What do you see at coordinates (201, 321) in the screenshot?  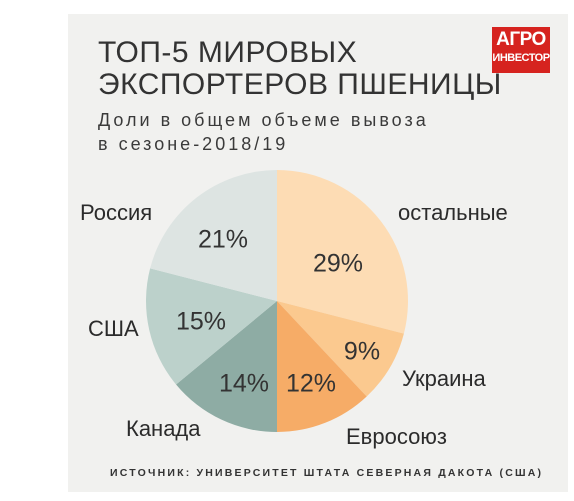 I see `slice-value-usa: 15%` at bounding box center [201, 321].